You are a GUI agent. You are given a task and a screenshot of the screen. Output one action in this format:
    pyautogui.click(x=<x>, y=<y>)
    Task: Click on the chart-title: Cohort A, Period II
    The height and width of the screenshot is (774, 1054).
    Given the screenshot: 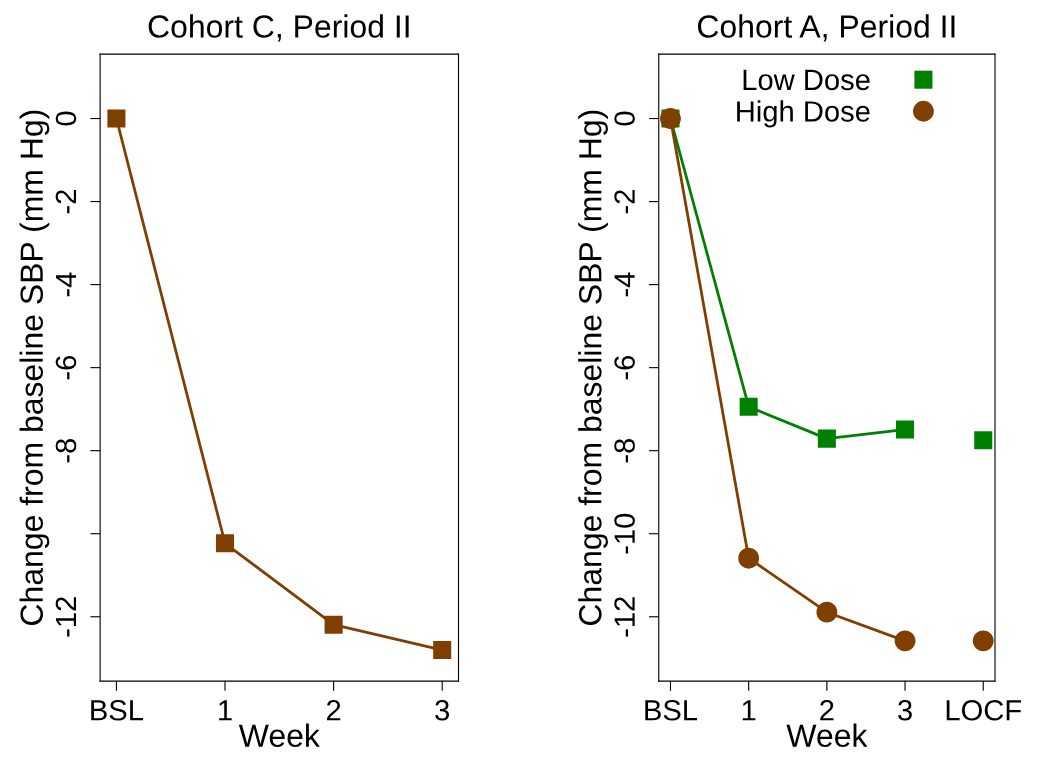 What is the action you would take?
    pyautogui.click(x=826, y=28)
    